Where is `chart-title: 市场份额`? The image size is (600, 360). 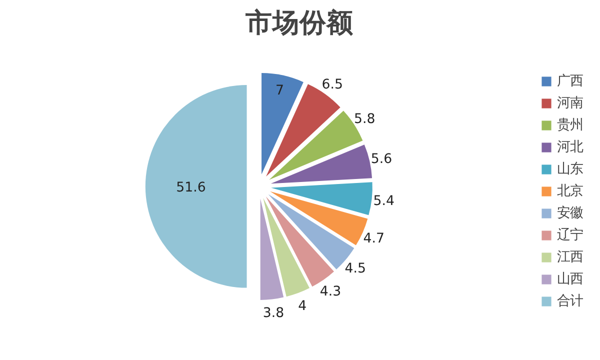
chart-title: 市场份额 is located at coordinates (299, 23).